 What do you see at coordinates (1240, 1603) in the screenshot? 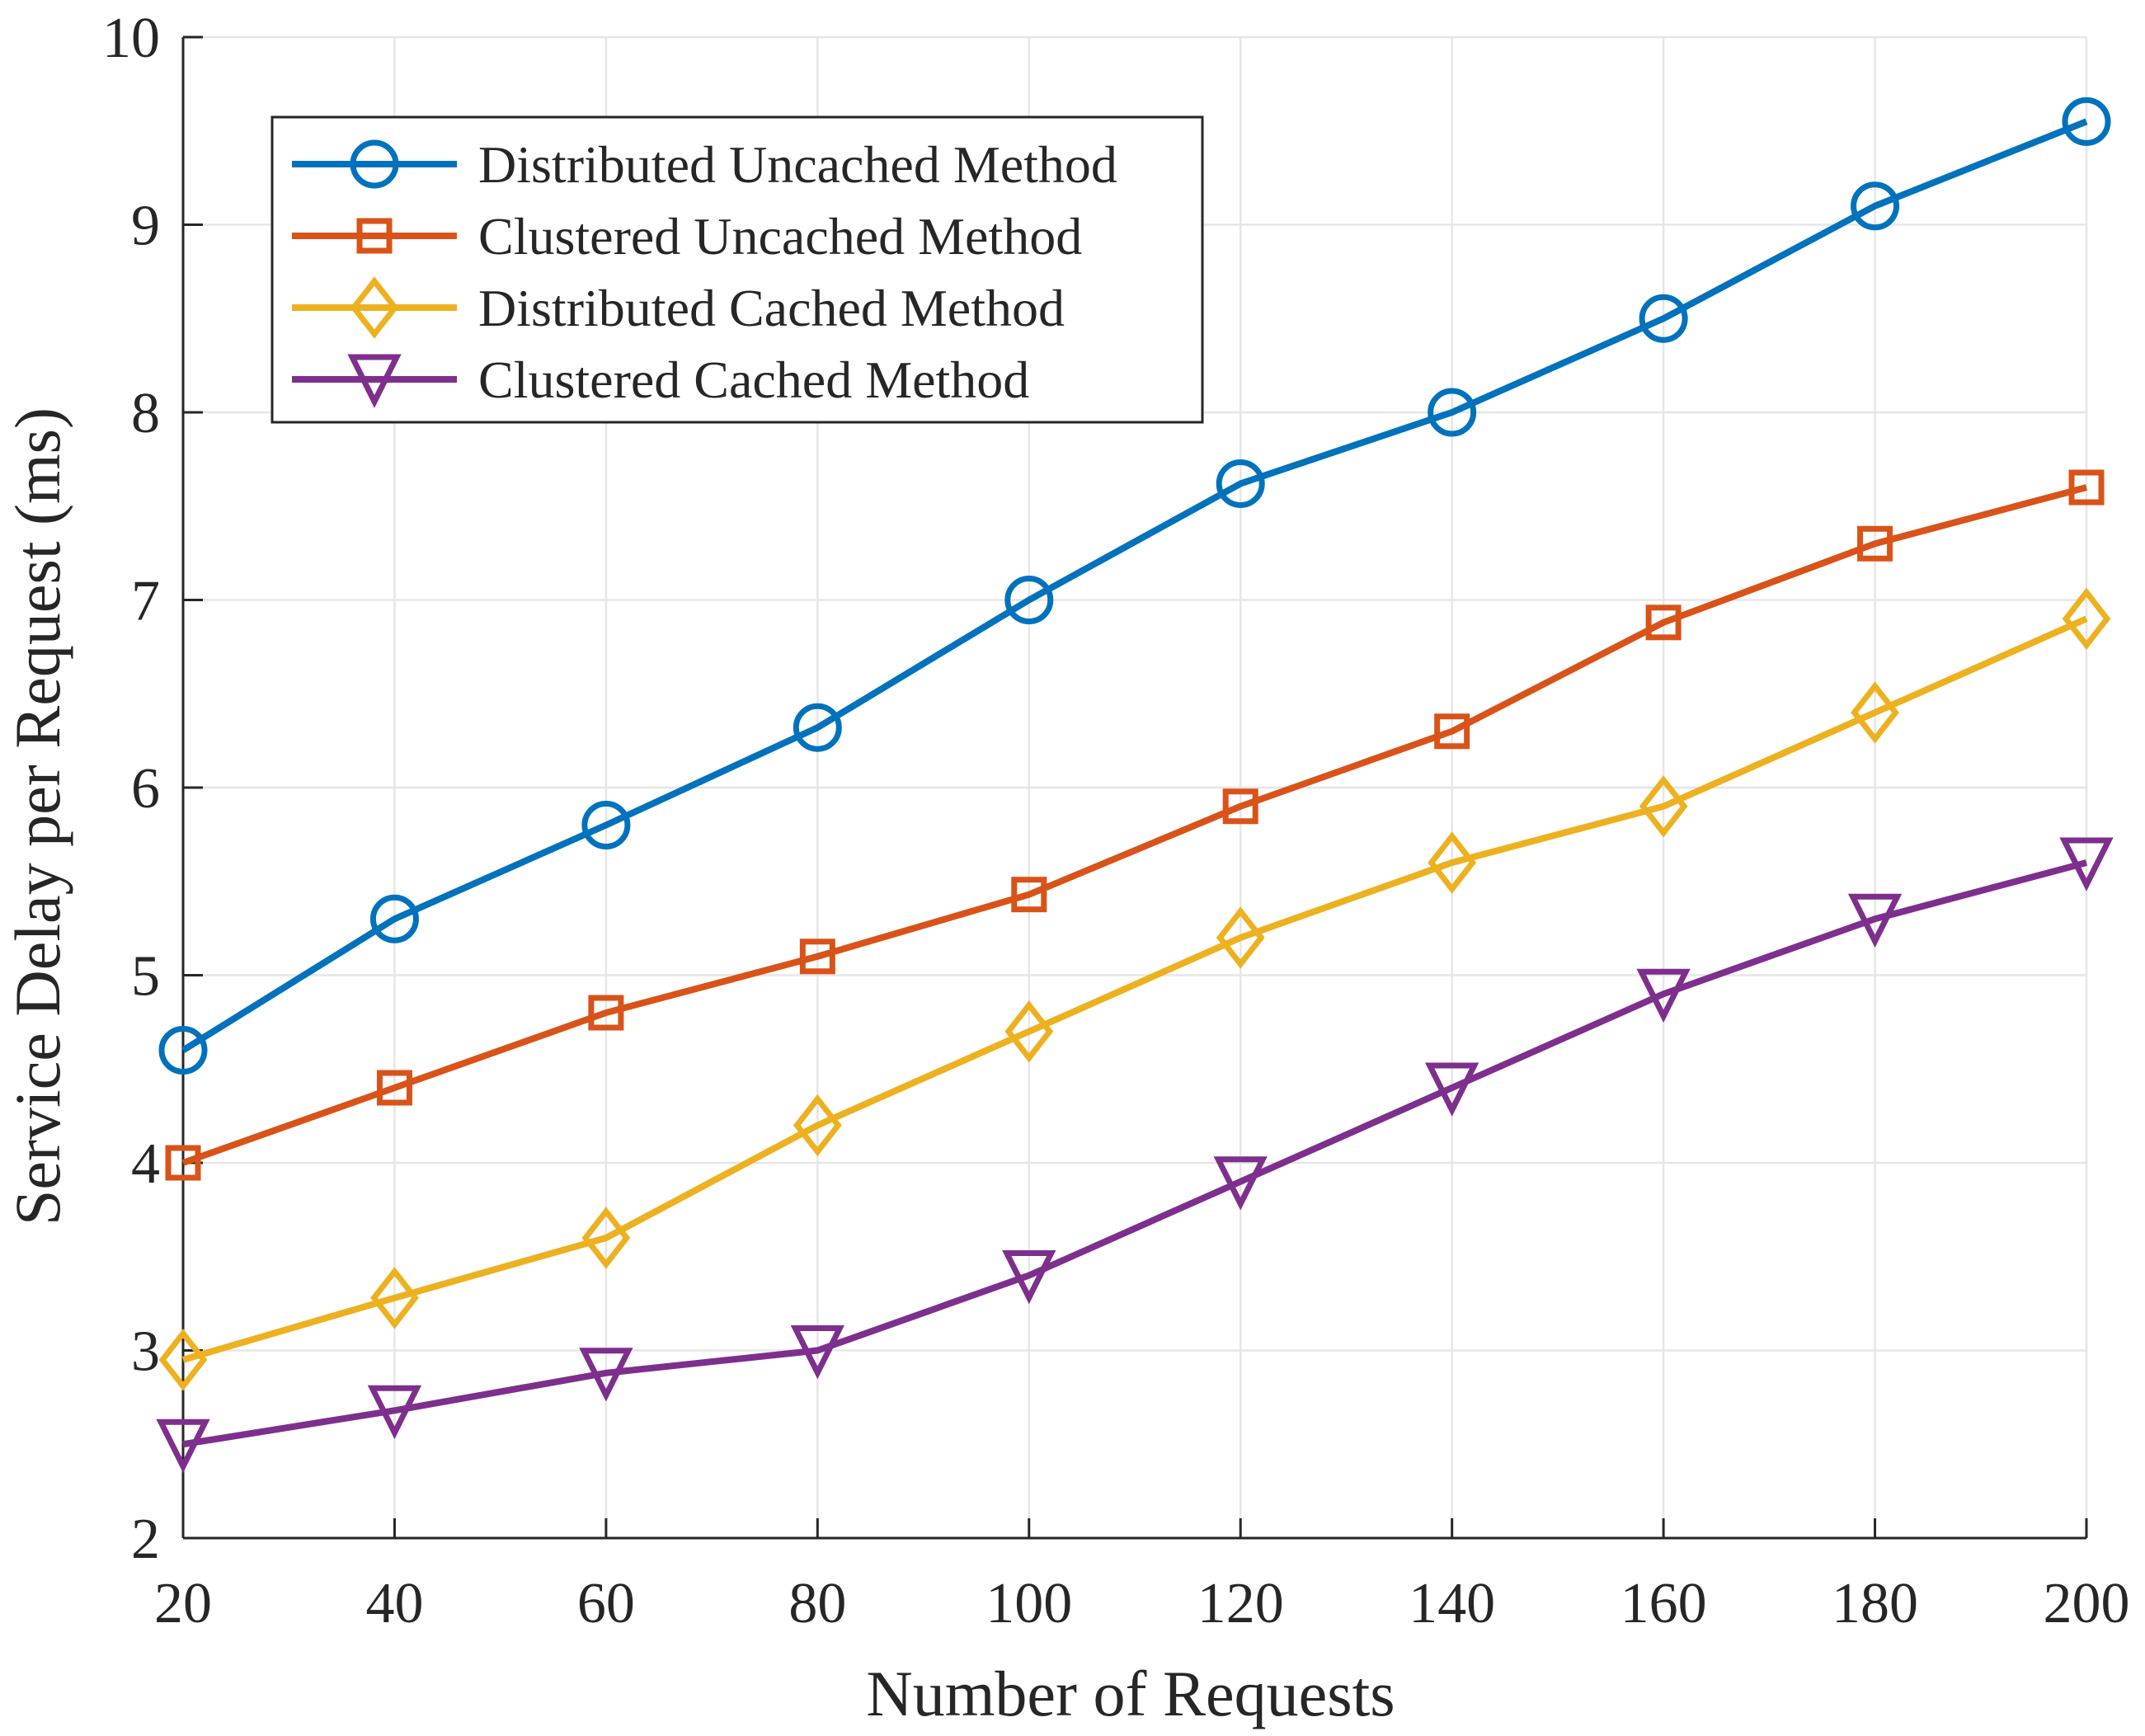
I see `x-tick-label: 120` at bounding box center [1240, 1603].